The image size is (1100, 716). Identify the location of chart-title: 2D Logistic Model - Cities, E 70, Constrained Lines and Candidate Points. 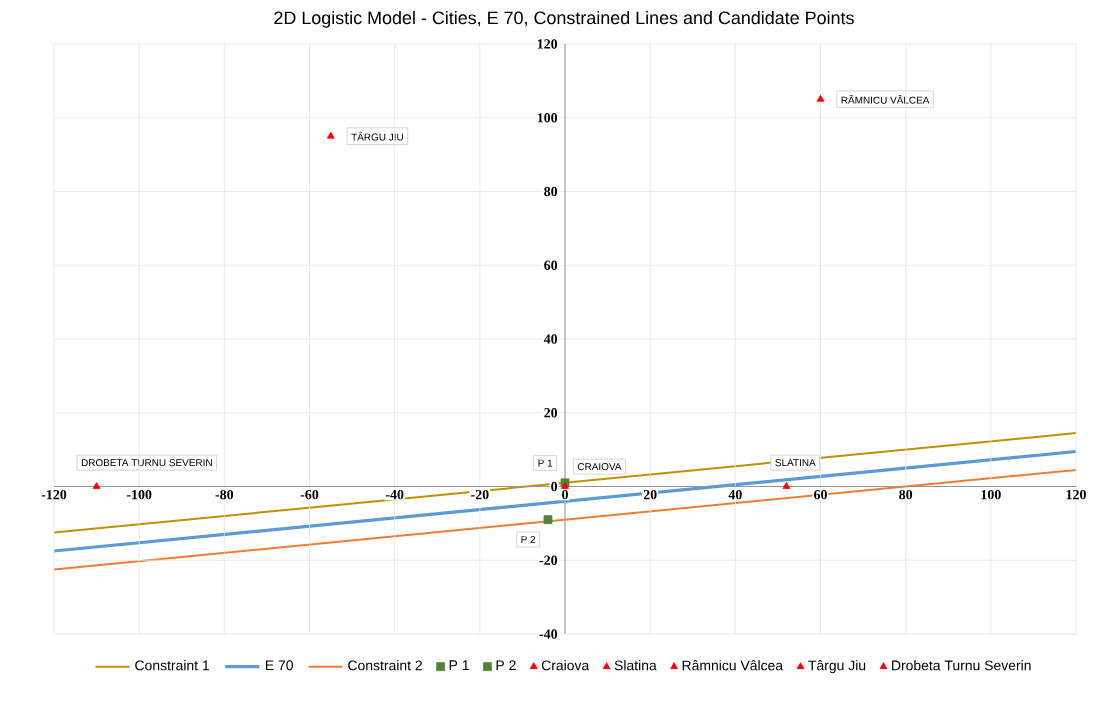
(564, 19).